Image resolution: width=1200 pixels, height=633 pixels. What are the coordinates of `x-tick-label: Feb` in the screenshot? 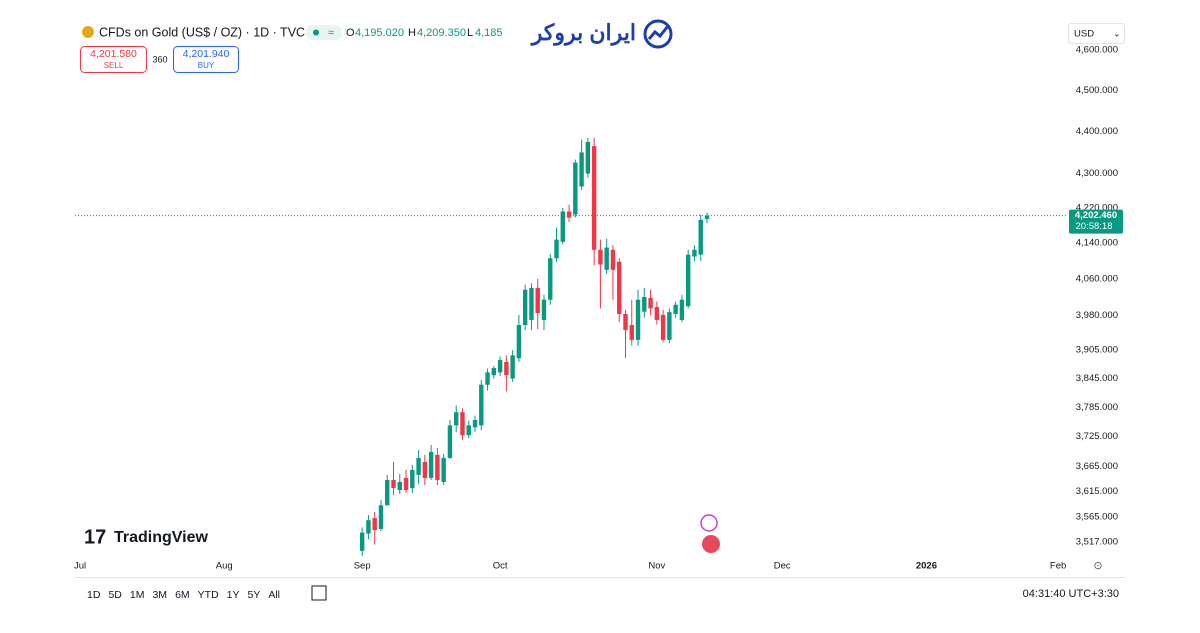 It's located at (1058, 566).